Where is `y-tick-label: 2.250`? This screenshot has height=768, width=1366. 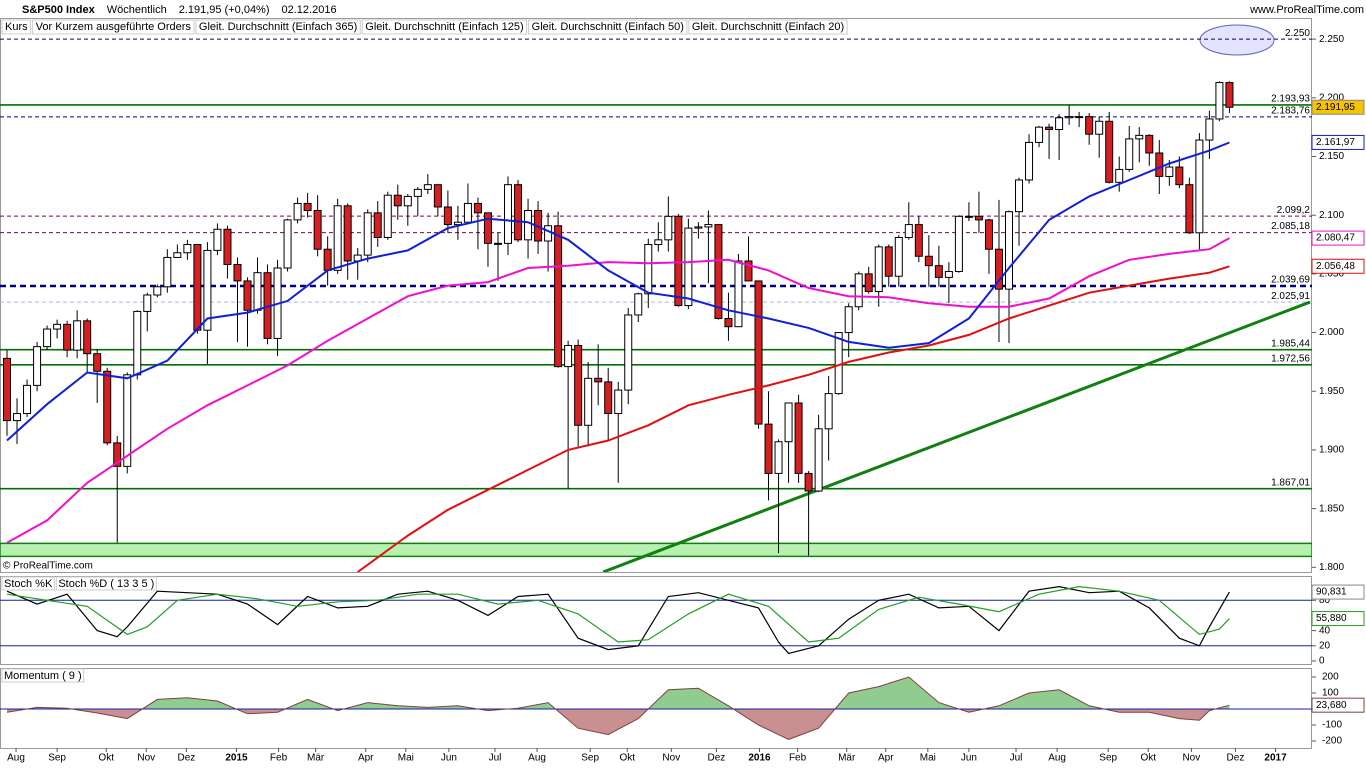 y-tick-label: 2.250 is located at coordinates (1331, 39).